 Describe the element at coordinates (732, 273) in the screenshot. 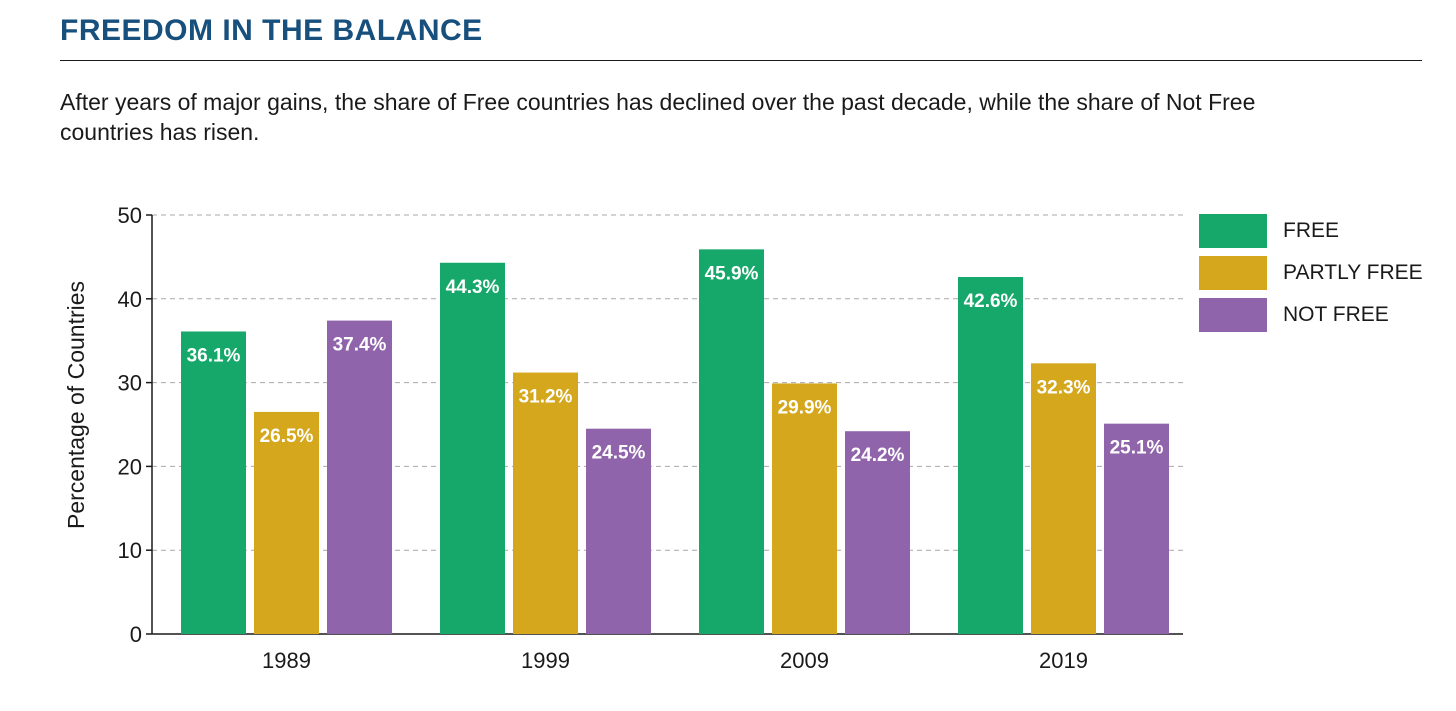

I see `data-label: 45.9%` at that location.